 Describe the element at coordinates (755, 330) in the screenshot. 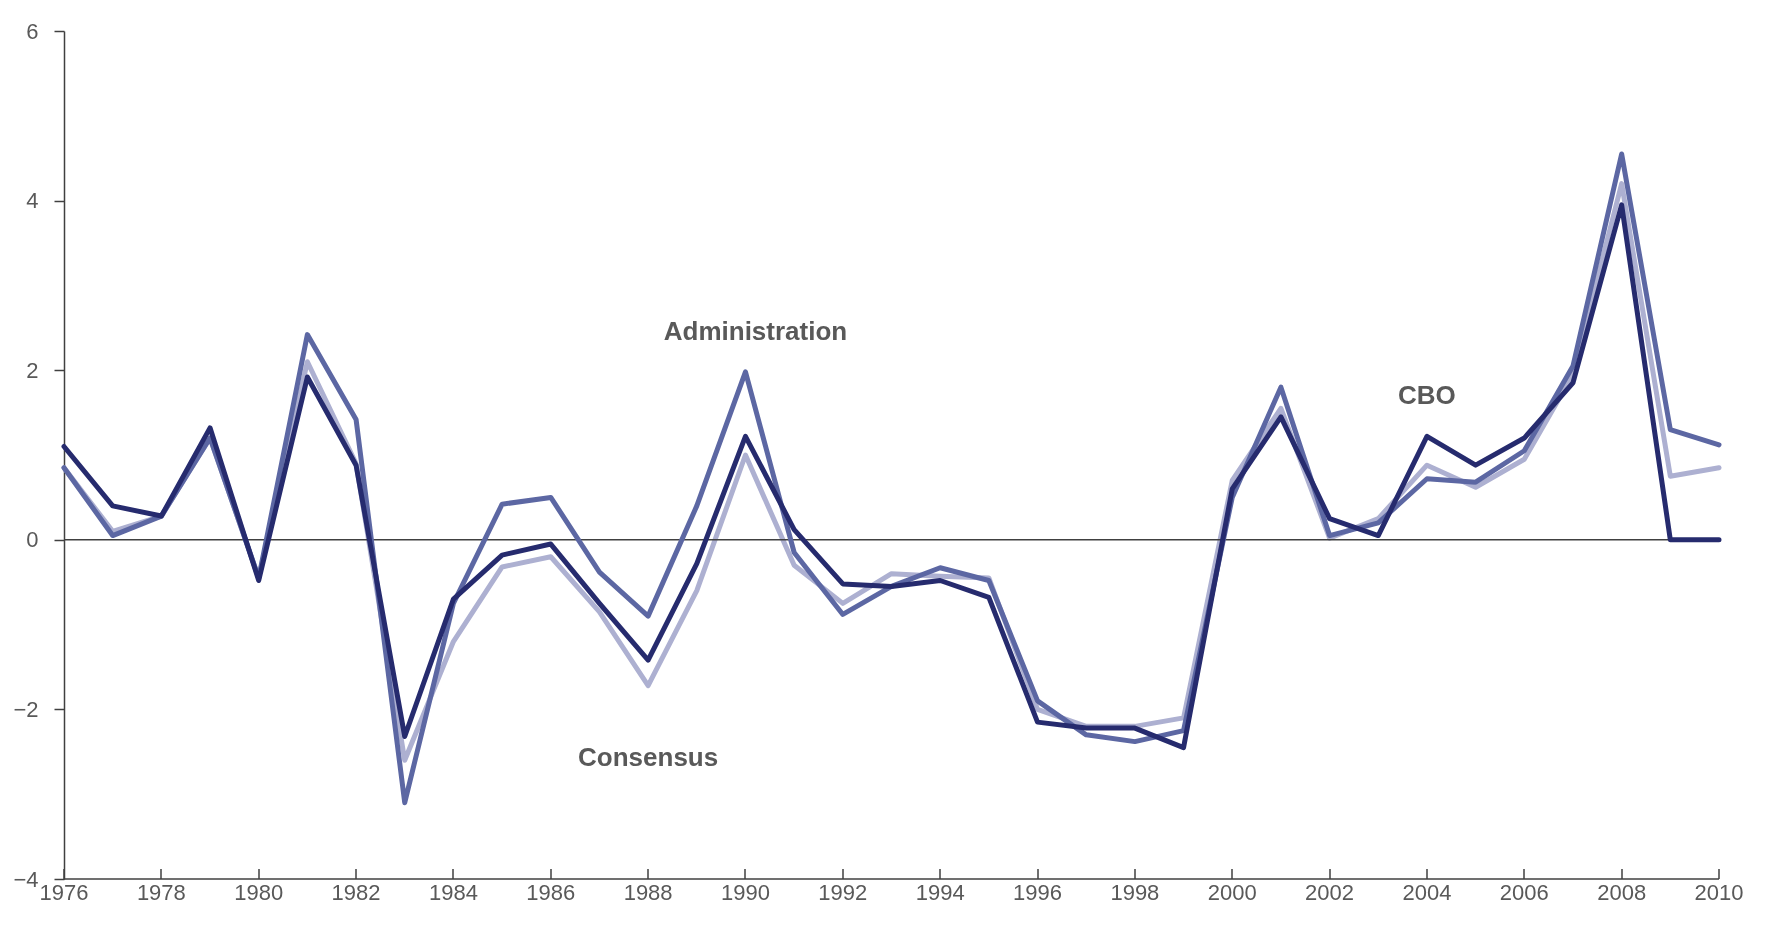

I see `series-label: Administration` at that location.